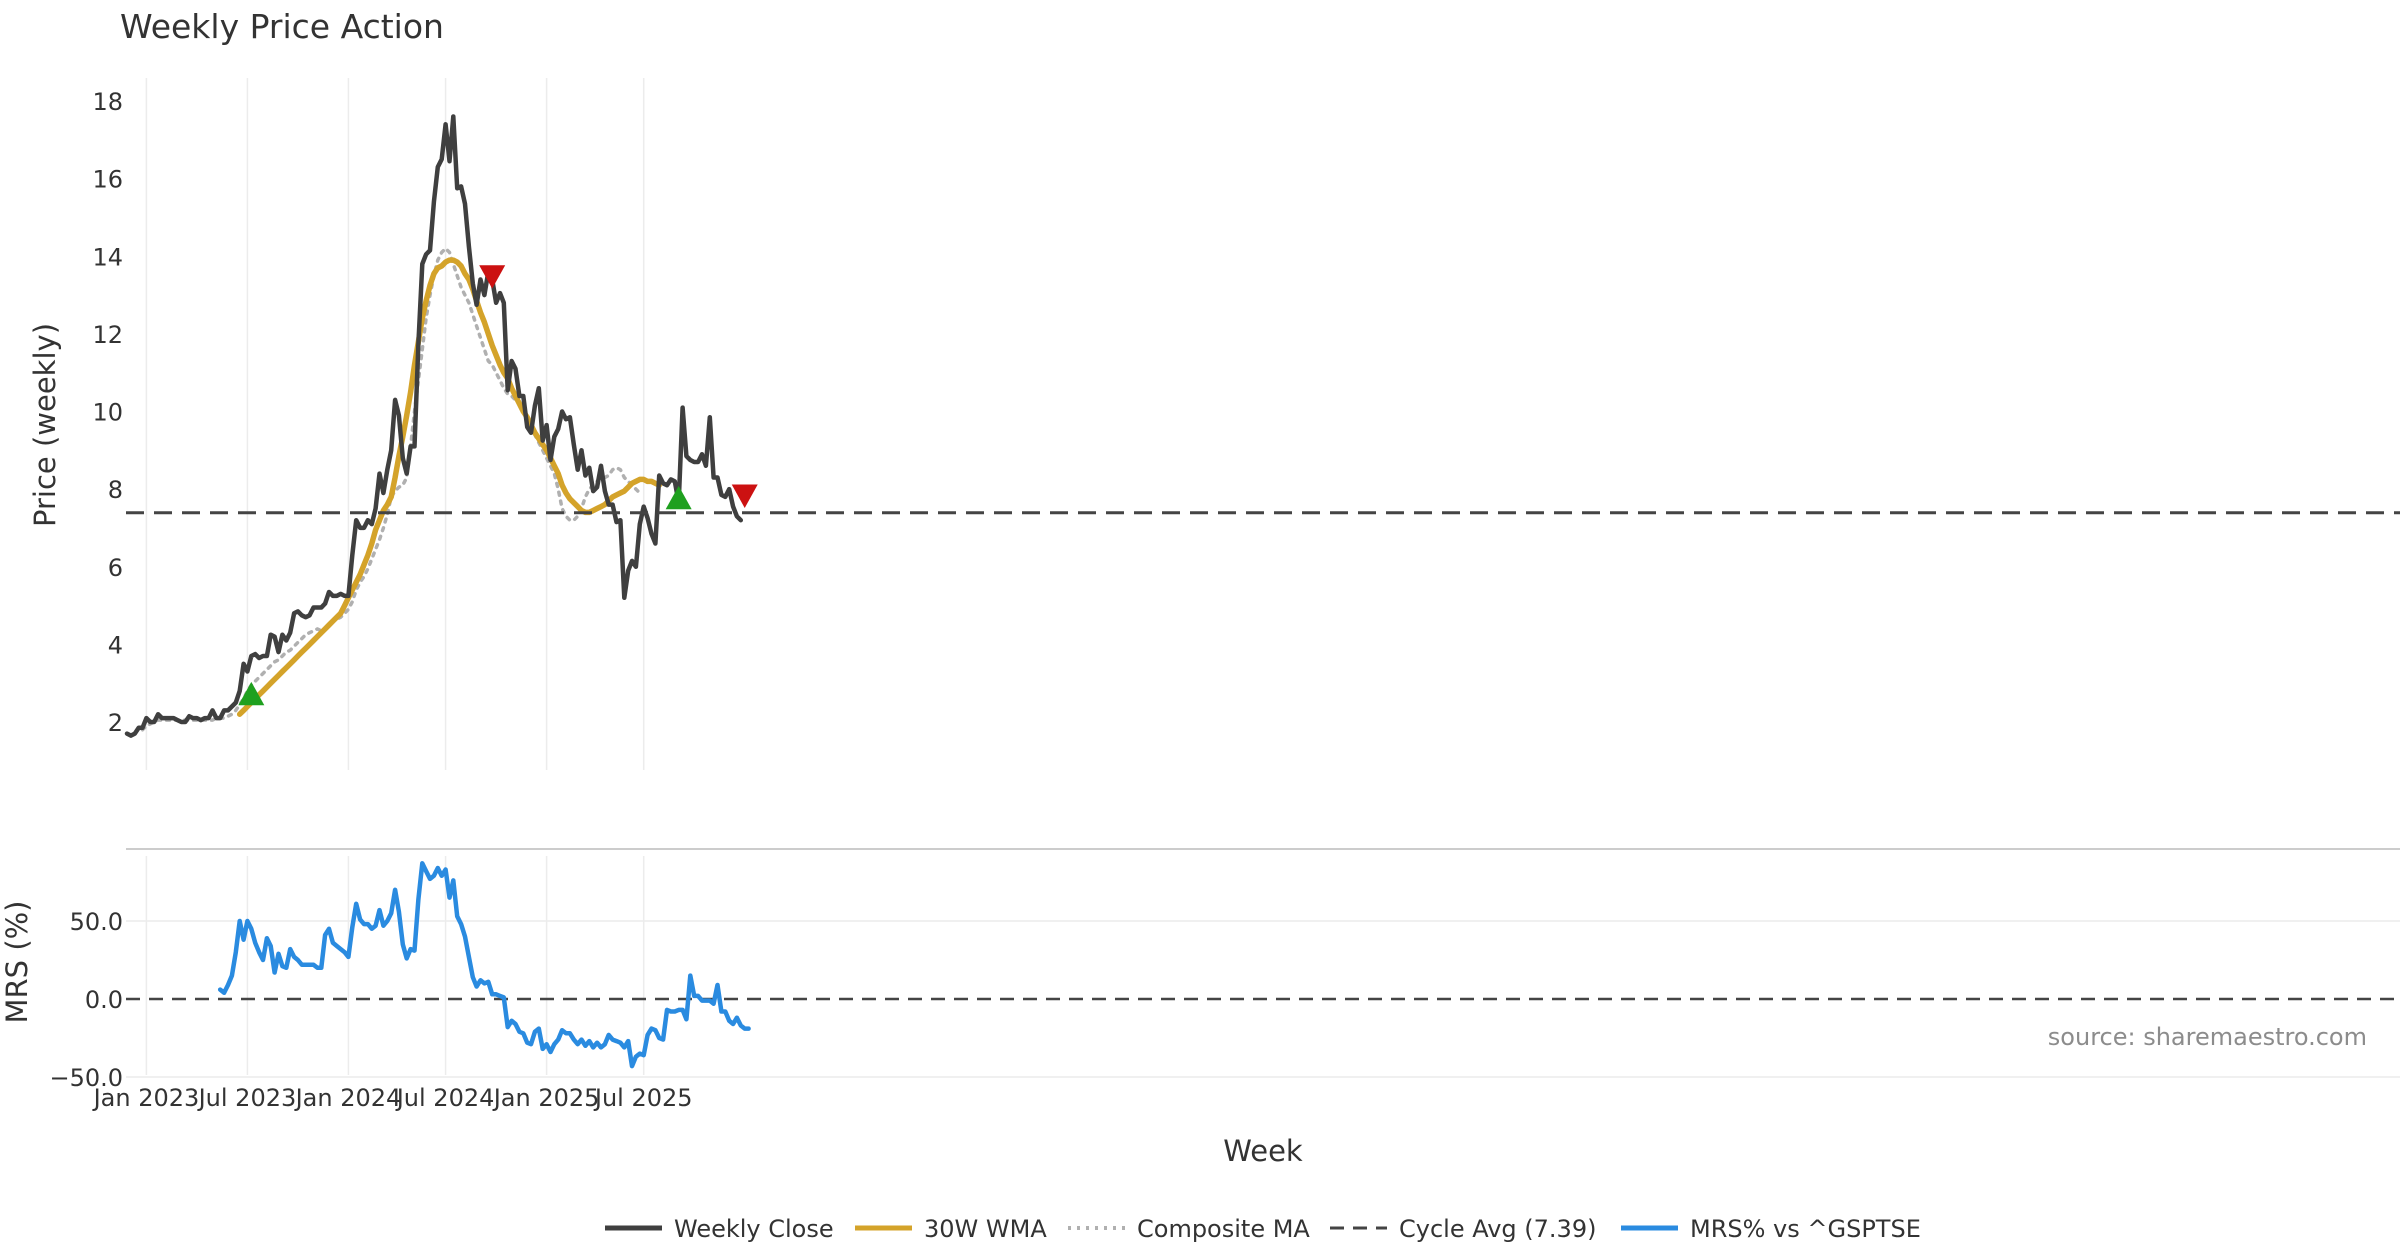  Describe the element at coordinates (546, 1098) in the screenshot. I see `x-tick-label: Jan 2025` at that location.